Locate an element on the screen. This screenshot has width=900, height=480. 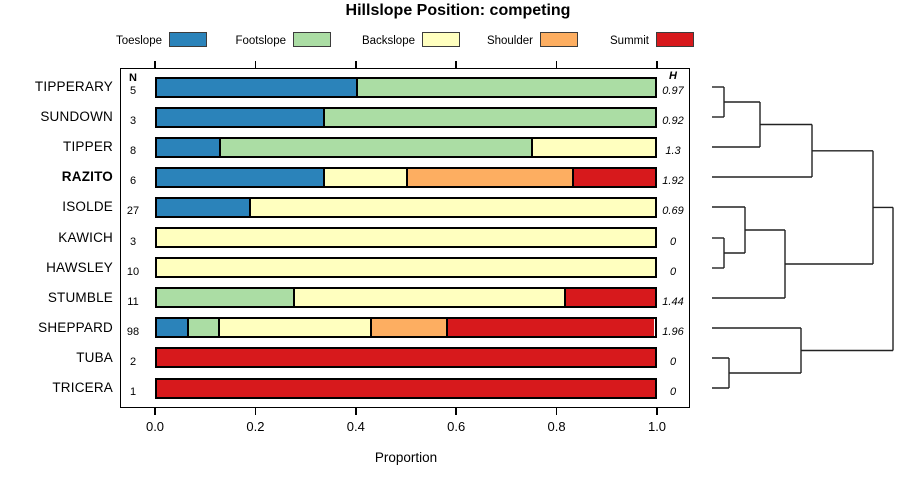
row-label: ISOLDE is located at coordinates (87, 207).